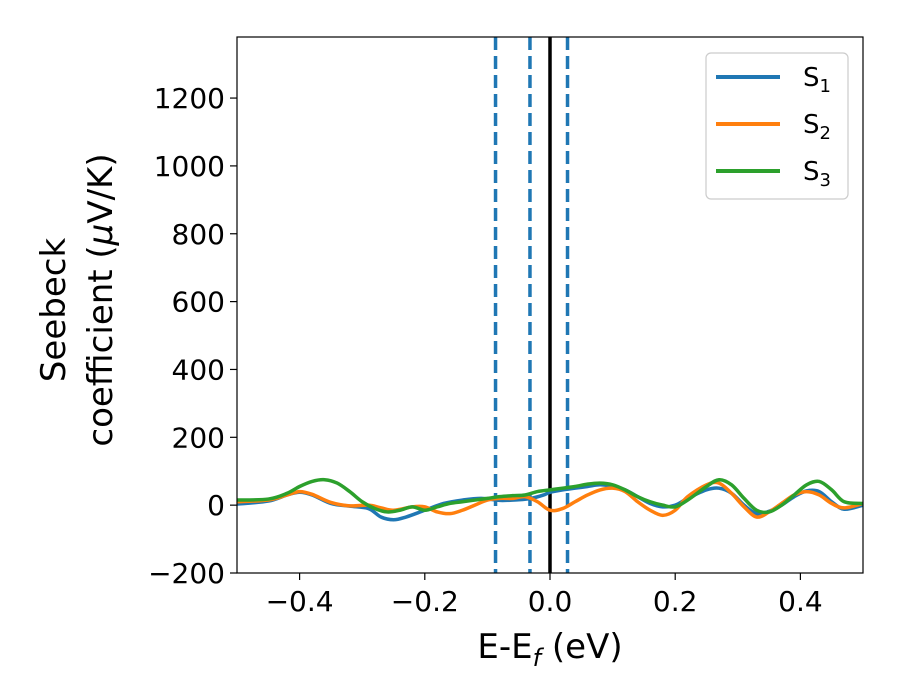  I want to click on y-axis-label-line1: Seebeck, so click(54, 310).